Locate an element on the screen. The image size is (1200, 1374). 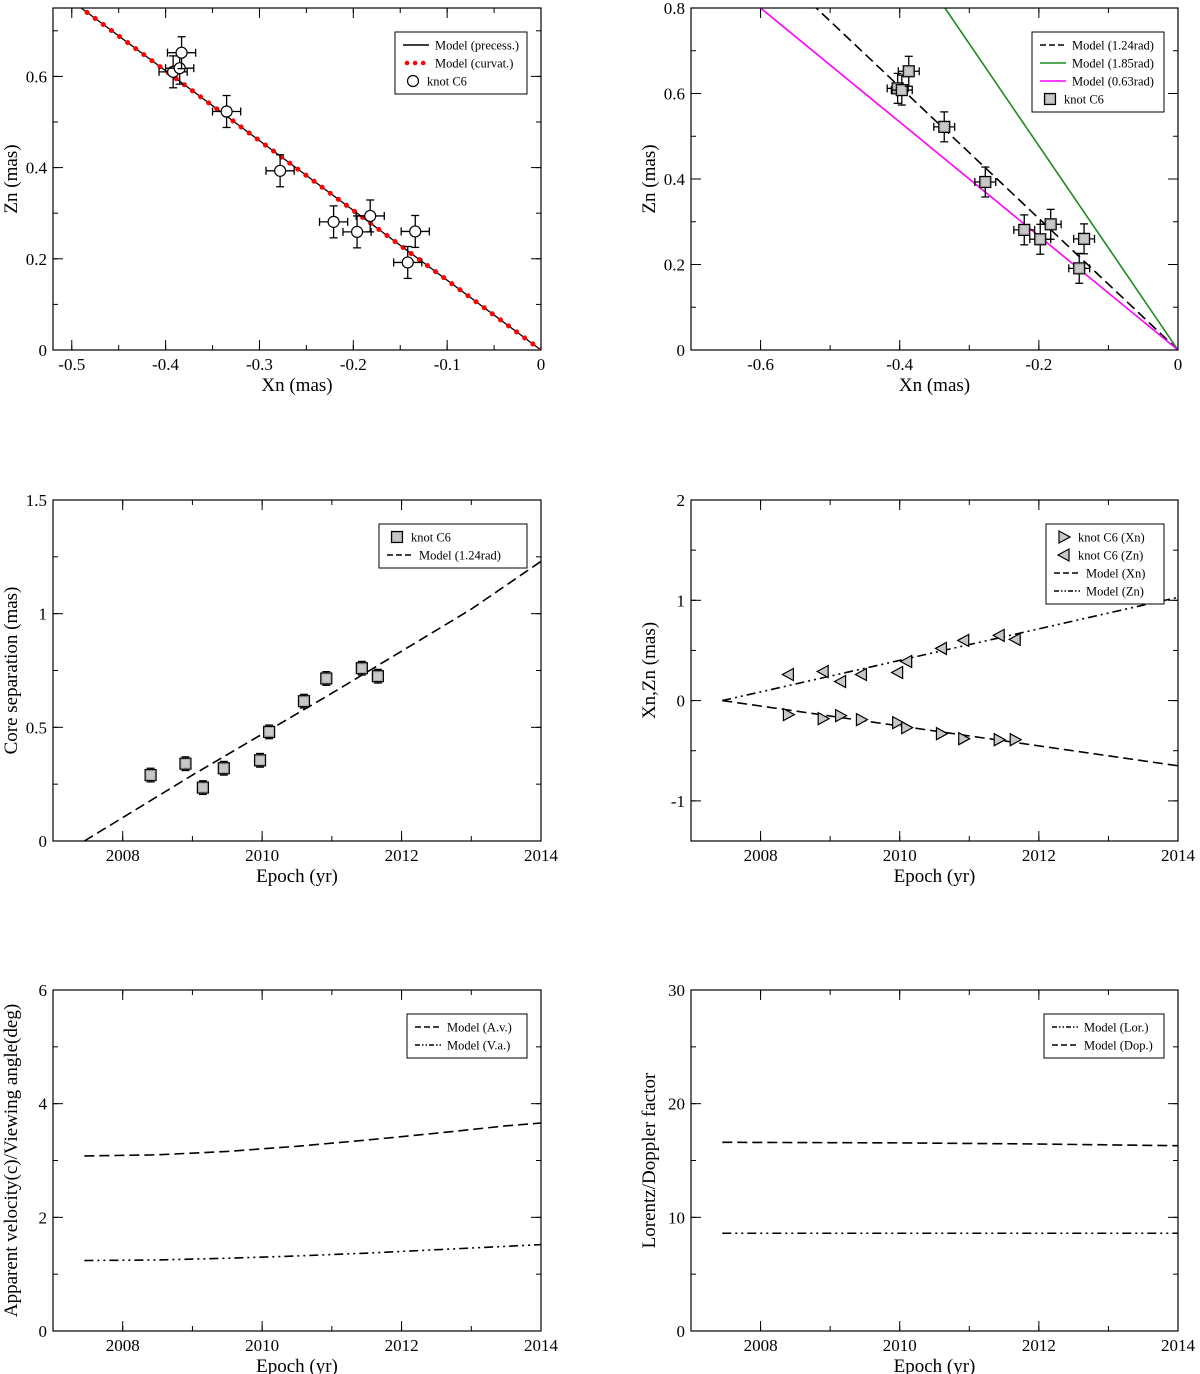
legend: Model (Lor.) Model (Dop.) is located at coordinates (1104, 1036).